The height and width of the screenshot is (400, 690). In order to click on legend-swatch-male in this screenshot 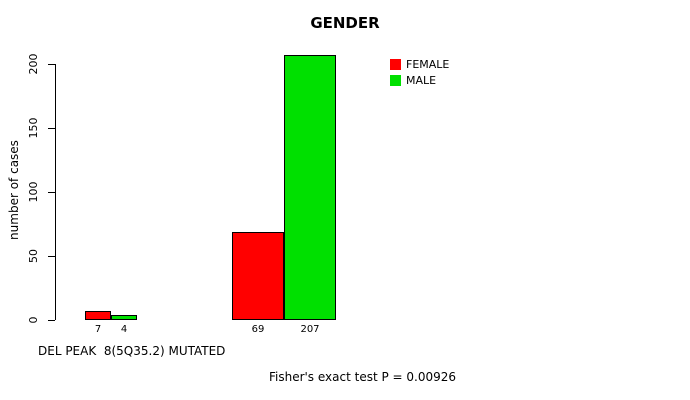, I will do `click(395, 80)`.